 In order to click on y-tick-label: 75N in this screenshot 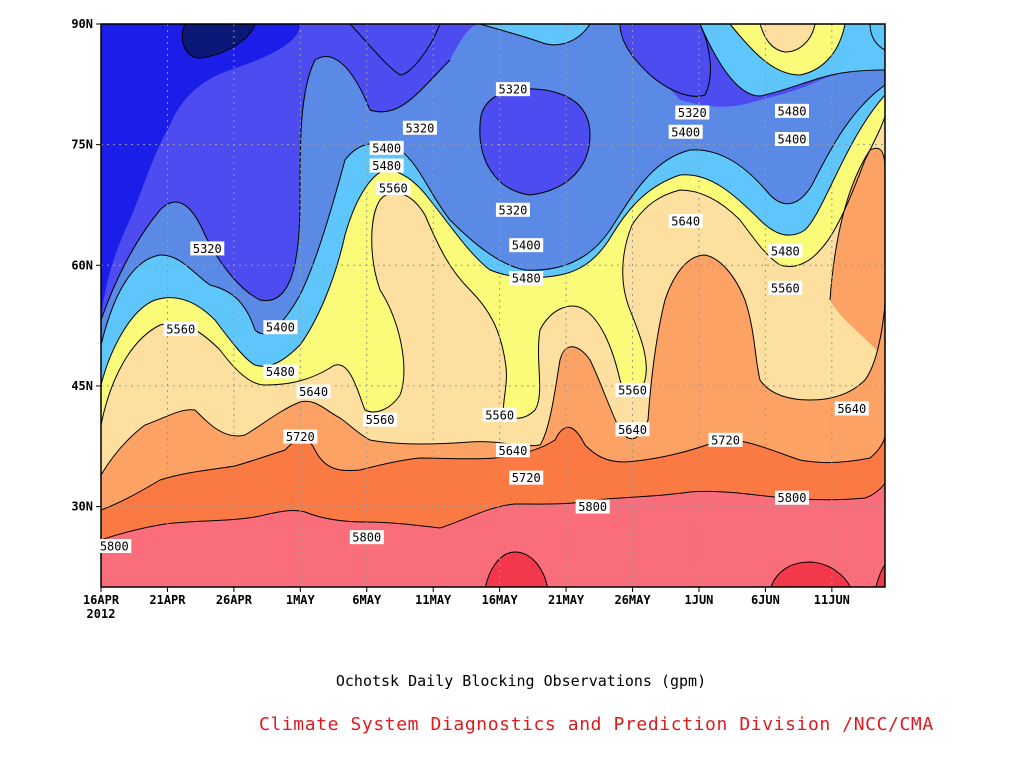, I will do `click(82, 145)`.